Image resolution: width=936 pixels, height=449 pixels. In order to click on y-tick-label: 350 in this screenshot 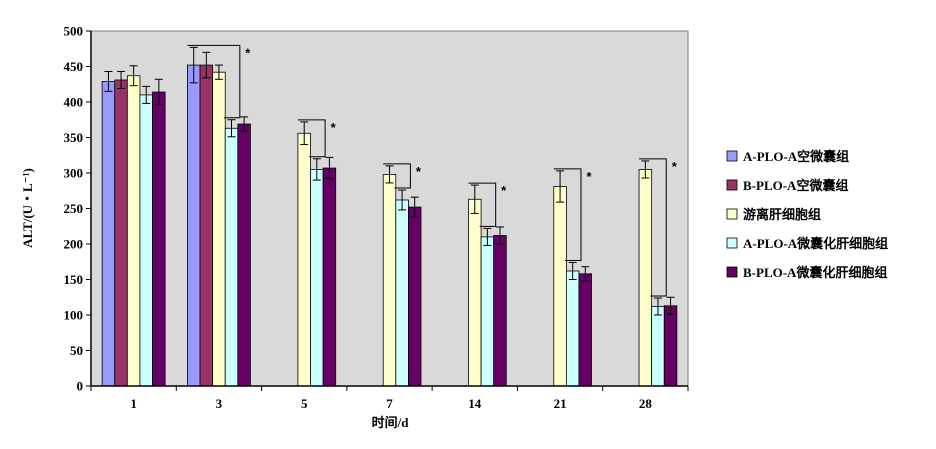, I will do `click(74, 137)`.